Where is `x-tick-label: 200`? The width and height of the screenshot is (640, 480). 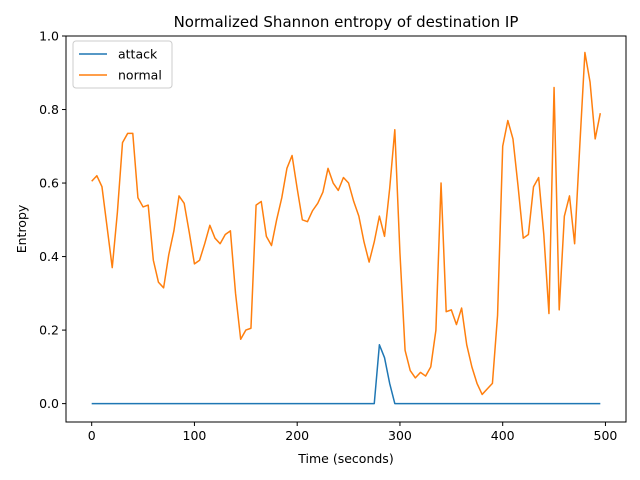 x-tick-label: 200 is located at coordinates (297, 435).